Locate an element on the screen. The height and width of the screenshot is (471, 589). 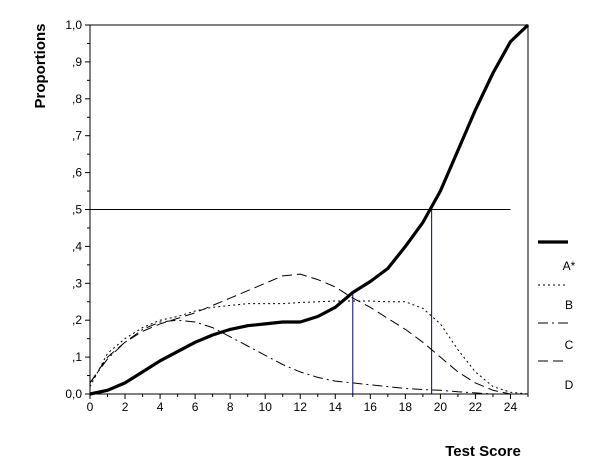
x-tick-label: 18 is located at coordinates (406, 407).